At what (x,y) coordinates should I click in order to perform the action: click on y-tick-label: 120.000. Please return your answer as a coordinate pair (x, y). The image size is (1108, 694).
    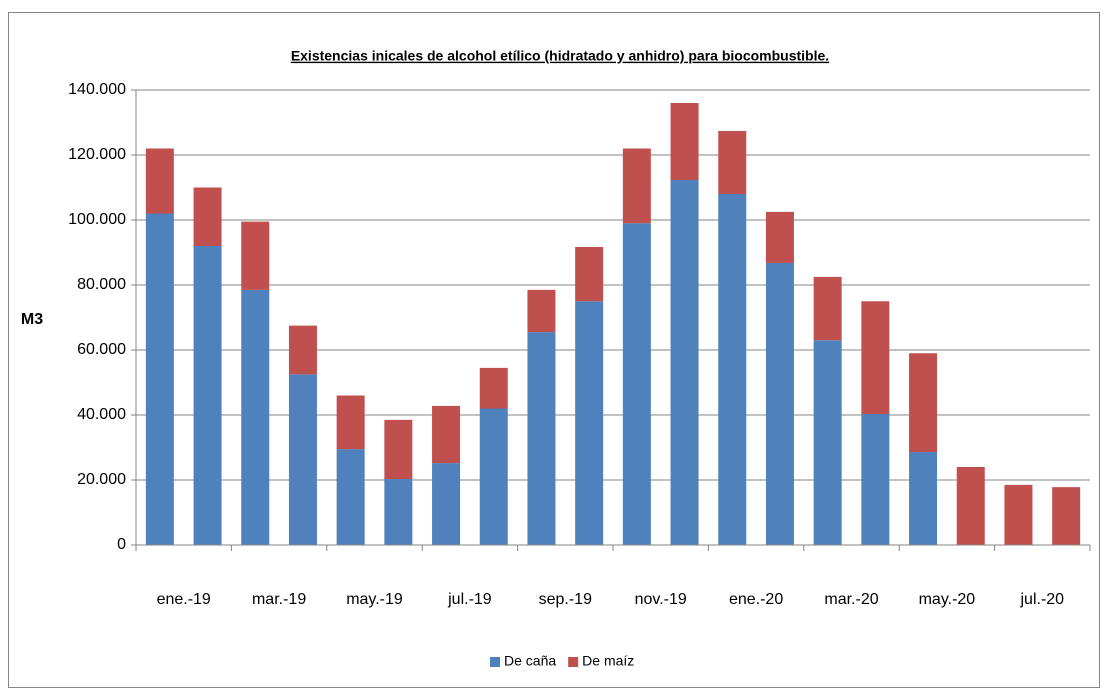
    Looking at the image, I should click on (97, 154).